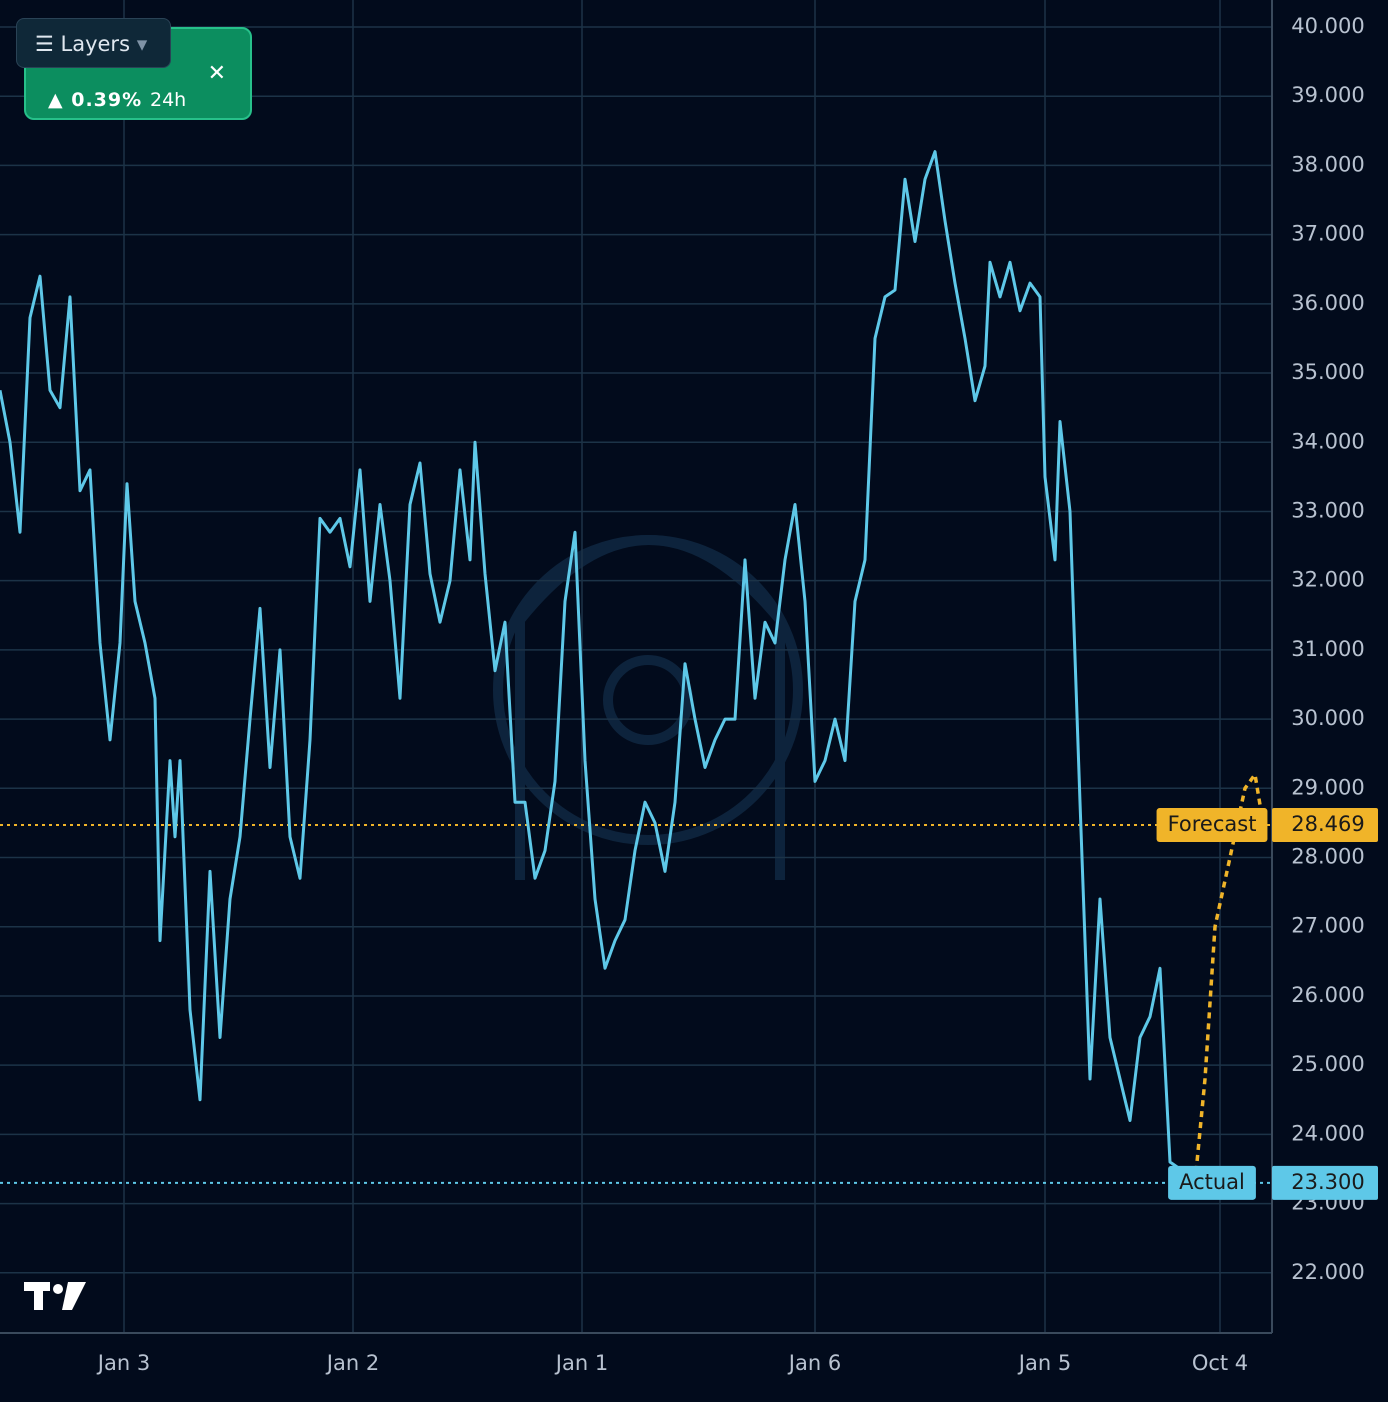 The width and height of the screenshot is (1388, 1402). What do you see at coordinates (1220, 1363) in the screenshot?
I see `x-tick-label: Oct 4` at bounding box center [1220, 1363].